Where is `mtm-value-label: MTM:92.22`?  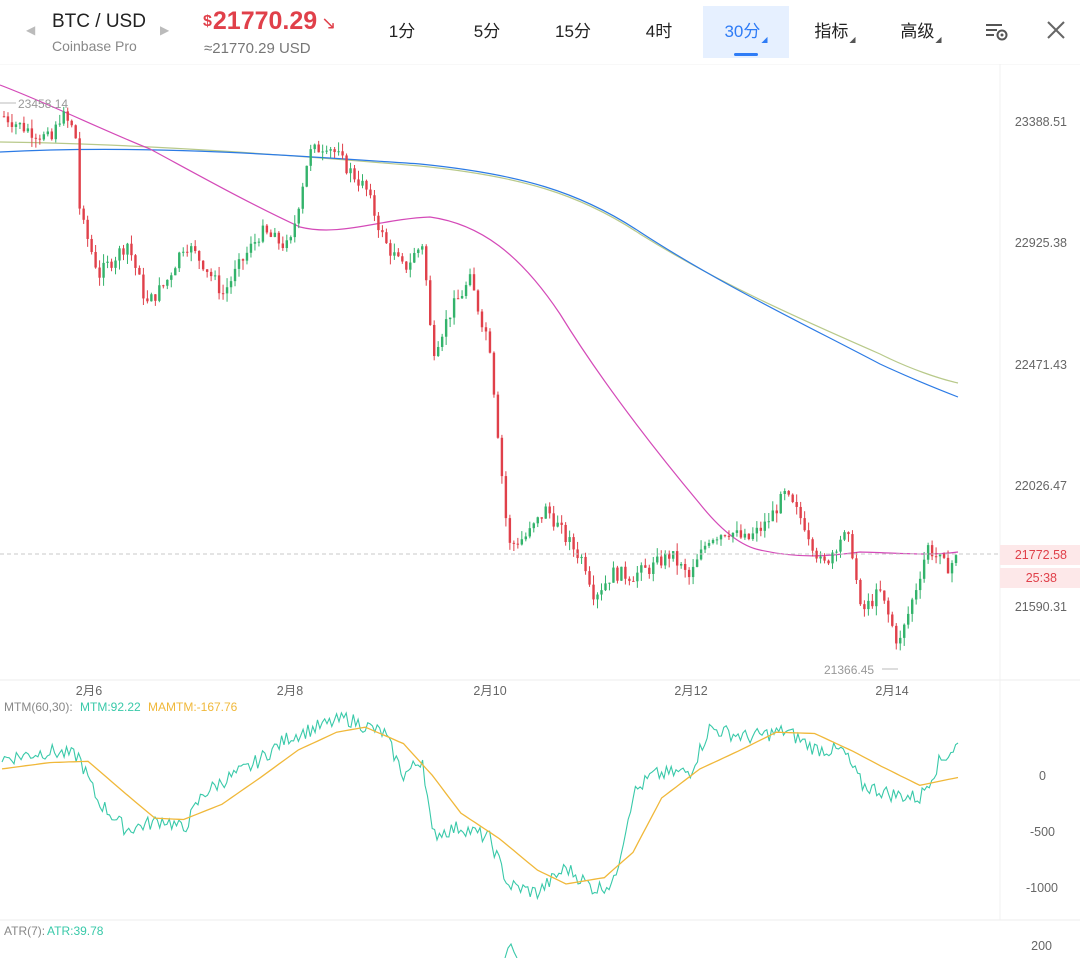
mtm-value-label: MTM:92.22 is located at coordinates (110, 707).